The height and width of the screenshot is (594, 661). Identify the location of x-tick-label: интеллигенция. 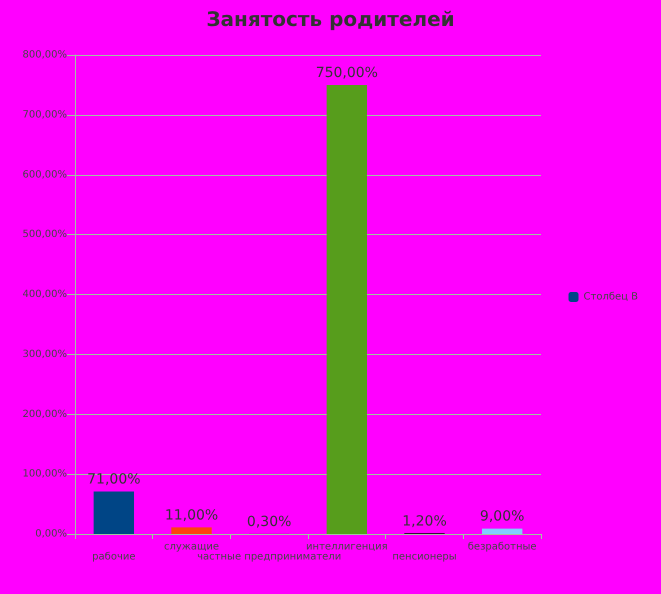
(347, 547).